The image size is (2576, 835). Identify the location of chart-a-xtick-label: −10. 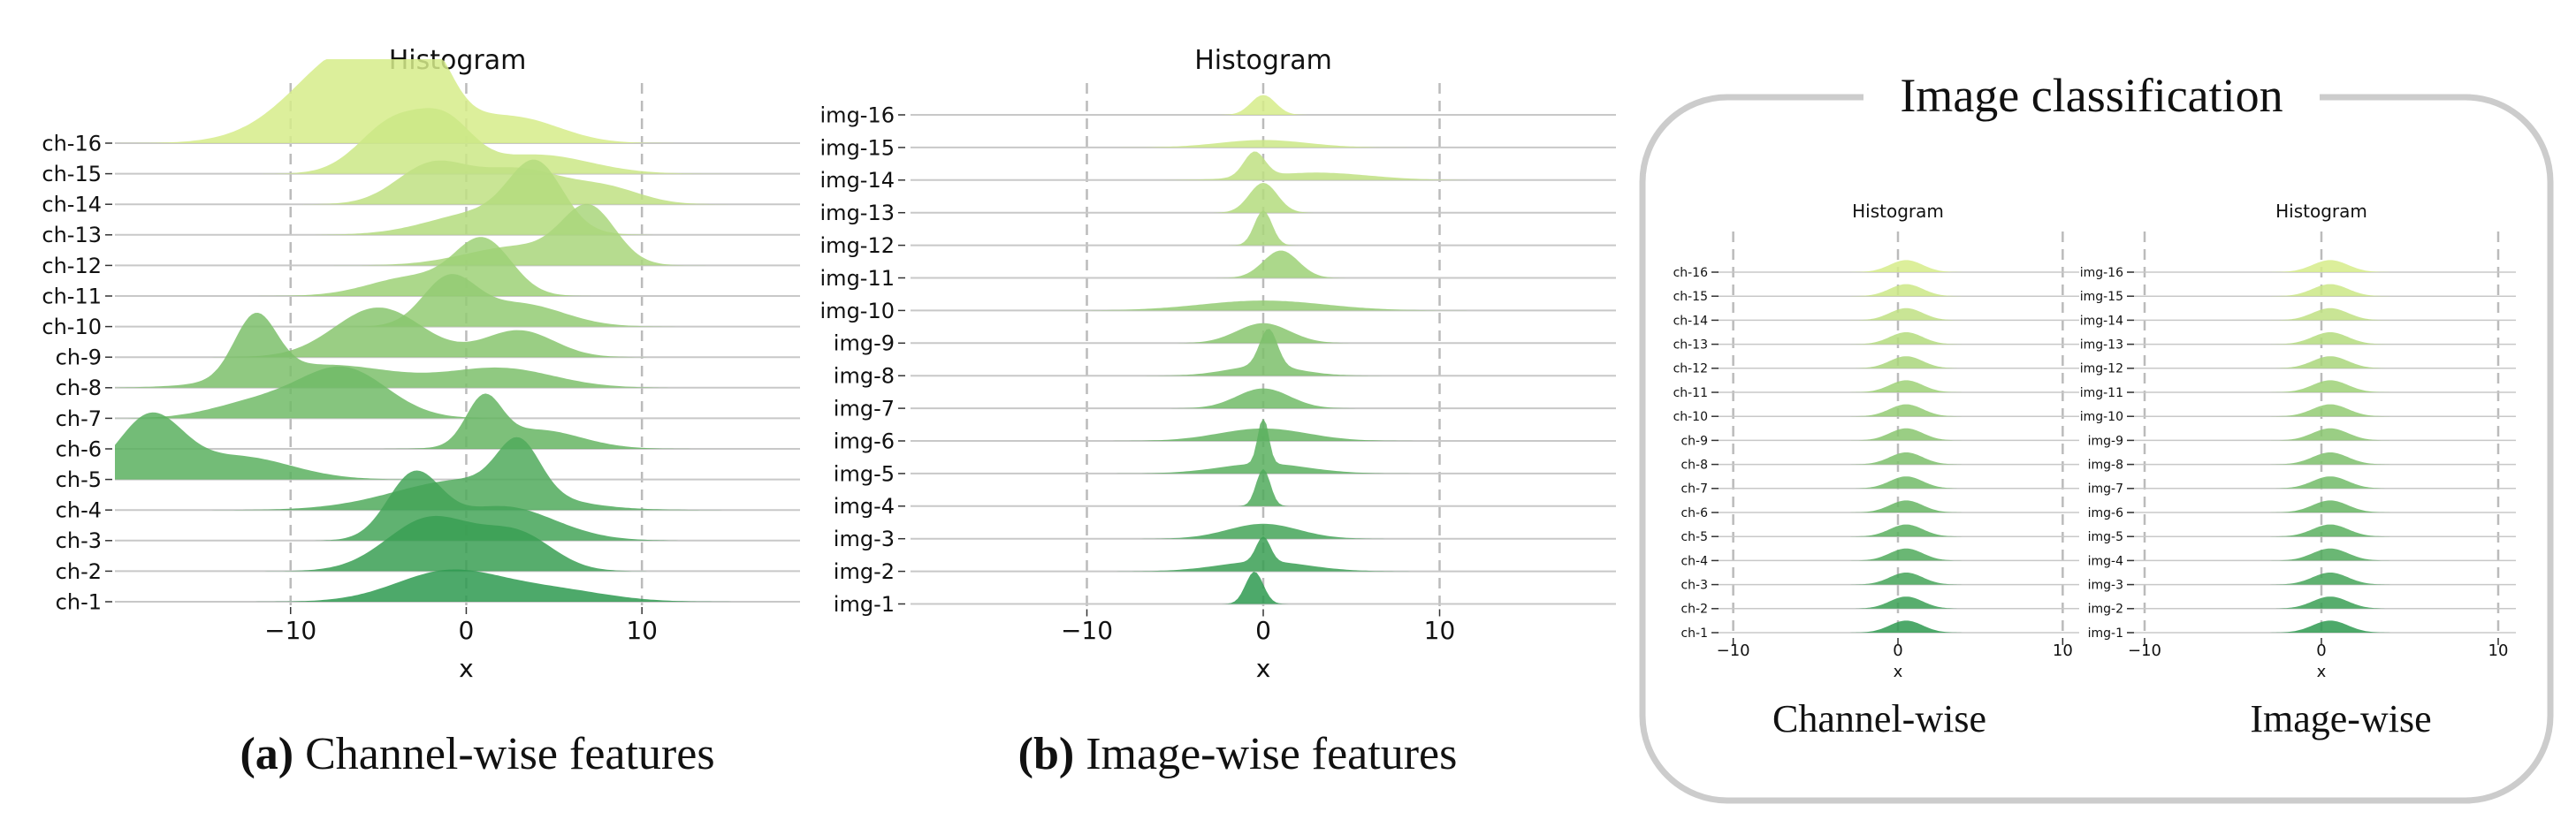
(290, 630).